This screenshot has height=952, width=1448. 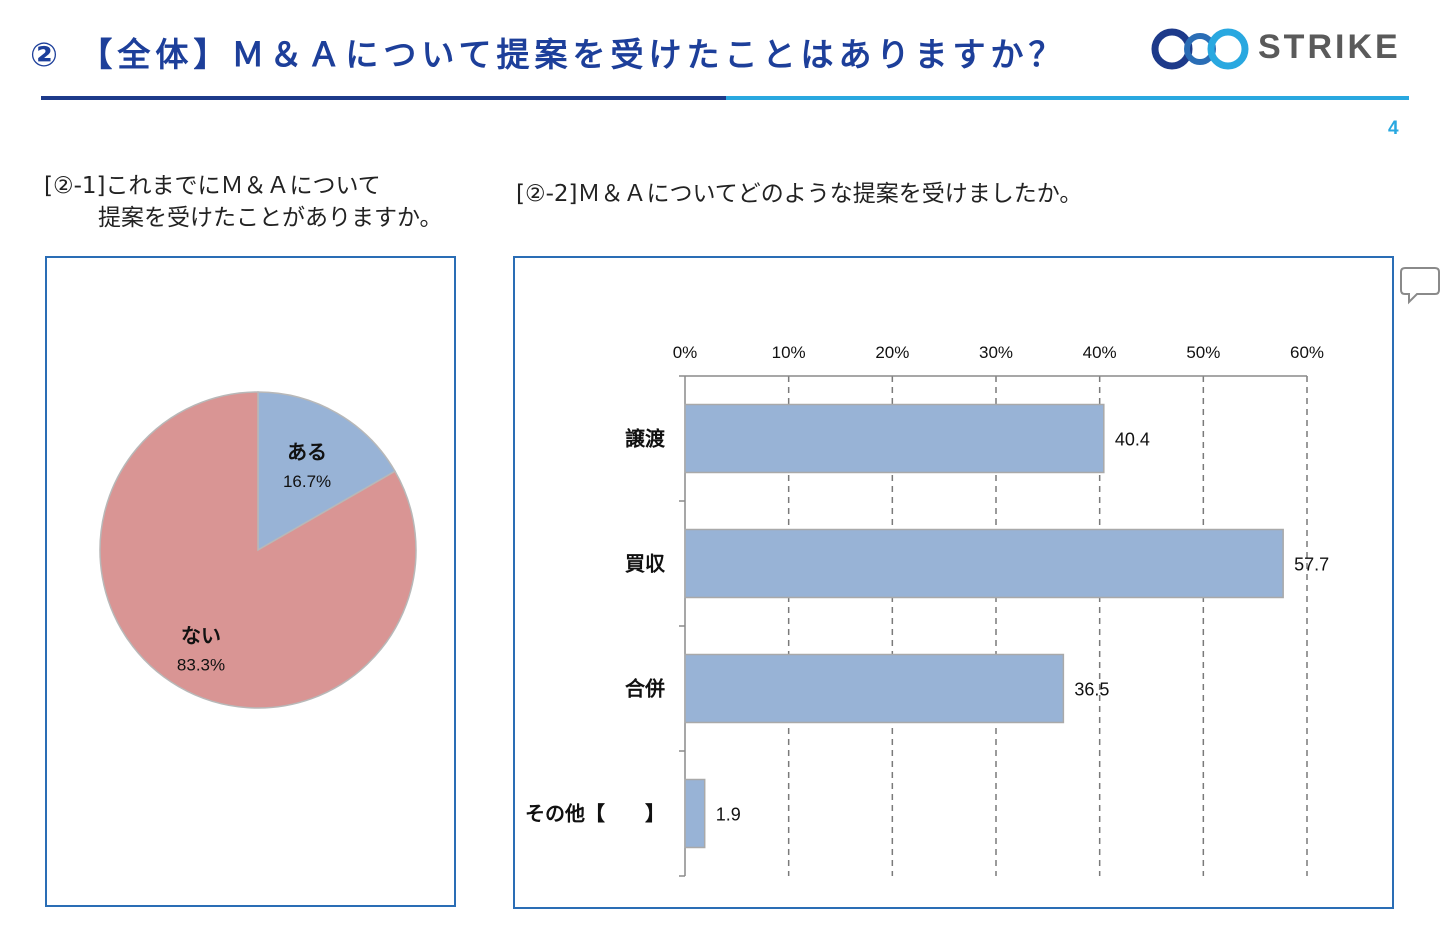 I want to click on bar-value-label: 40.4, so click(x=1132, y=440).